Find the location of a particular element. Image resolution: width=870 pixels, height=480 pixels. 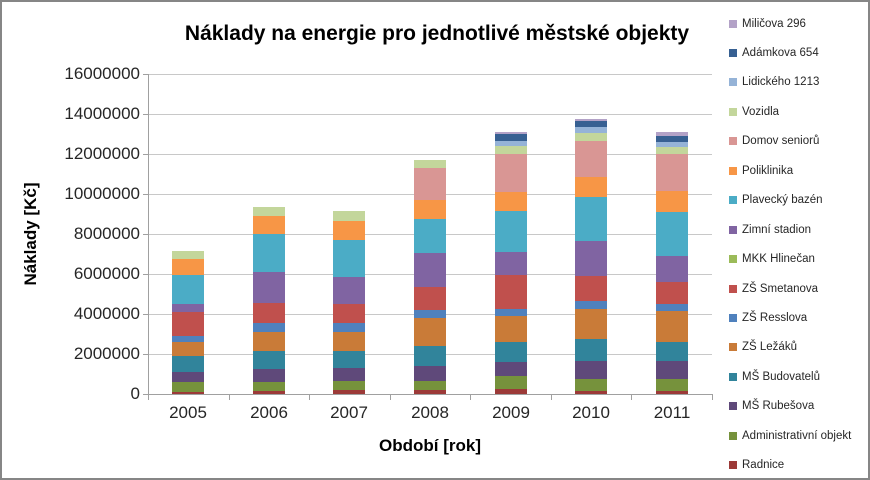

x-tick-label: 2008 is located at coordinates (430, 412).